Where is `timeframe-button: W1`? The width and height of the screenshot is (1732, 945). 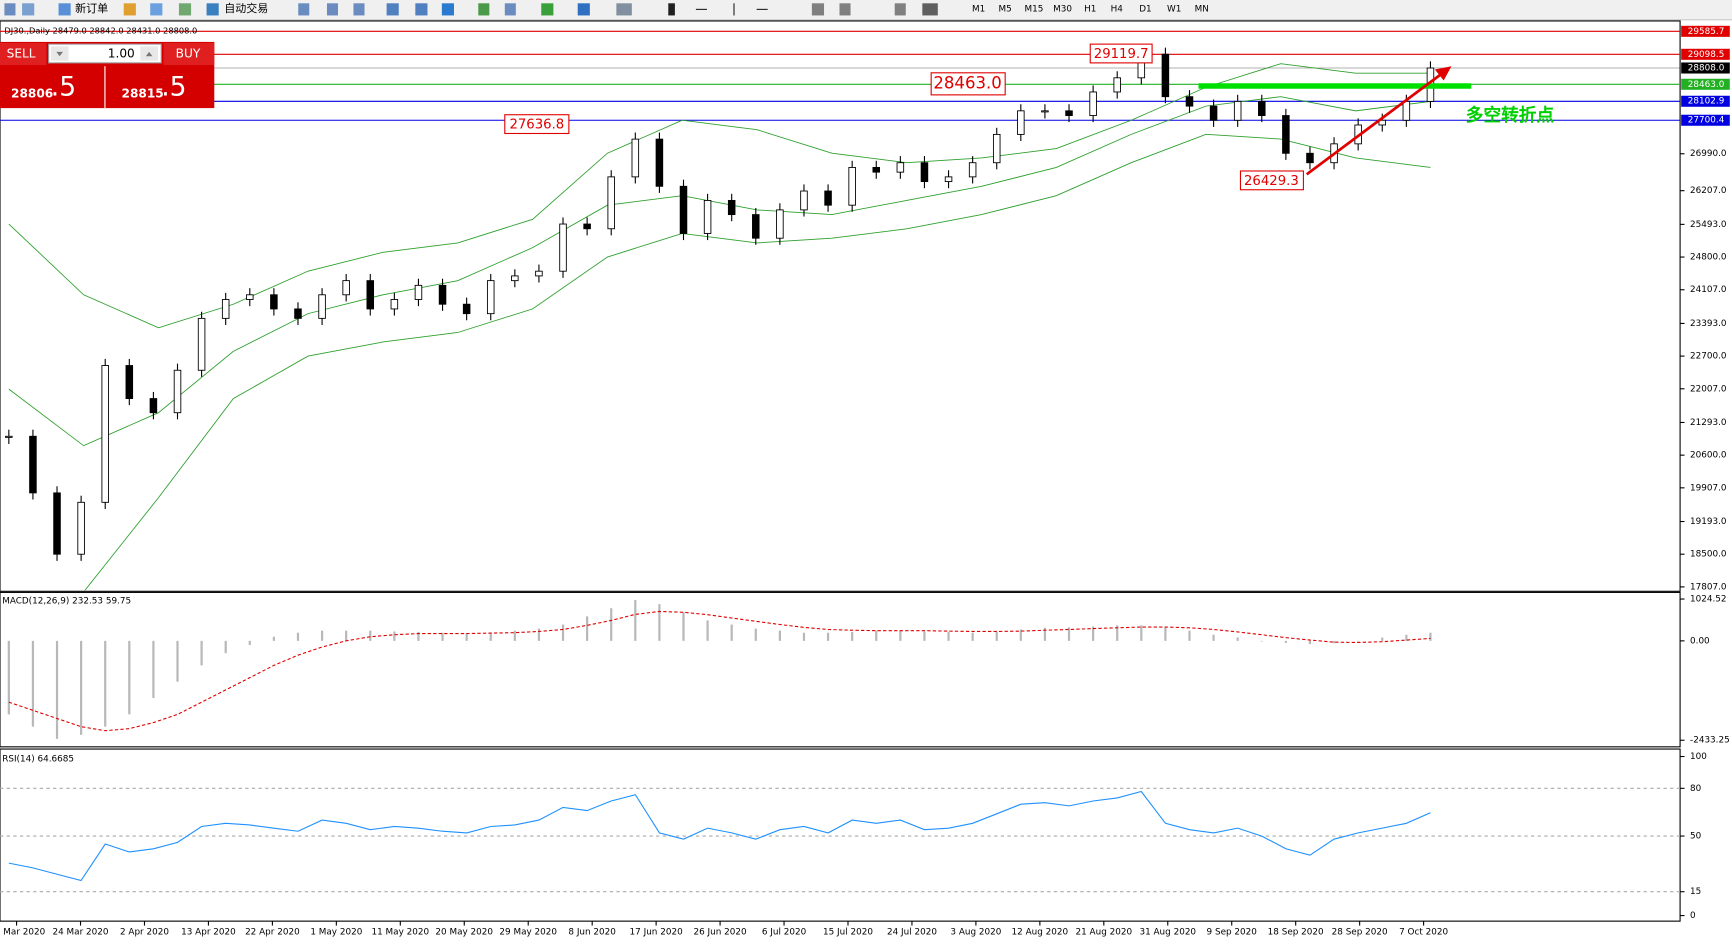 timeframe-button: W1 is located at coordinates (1174, 9).